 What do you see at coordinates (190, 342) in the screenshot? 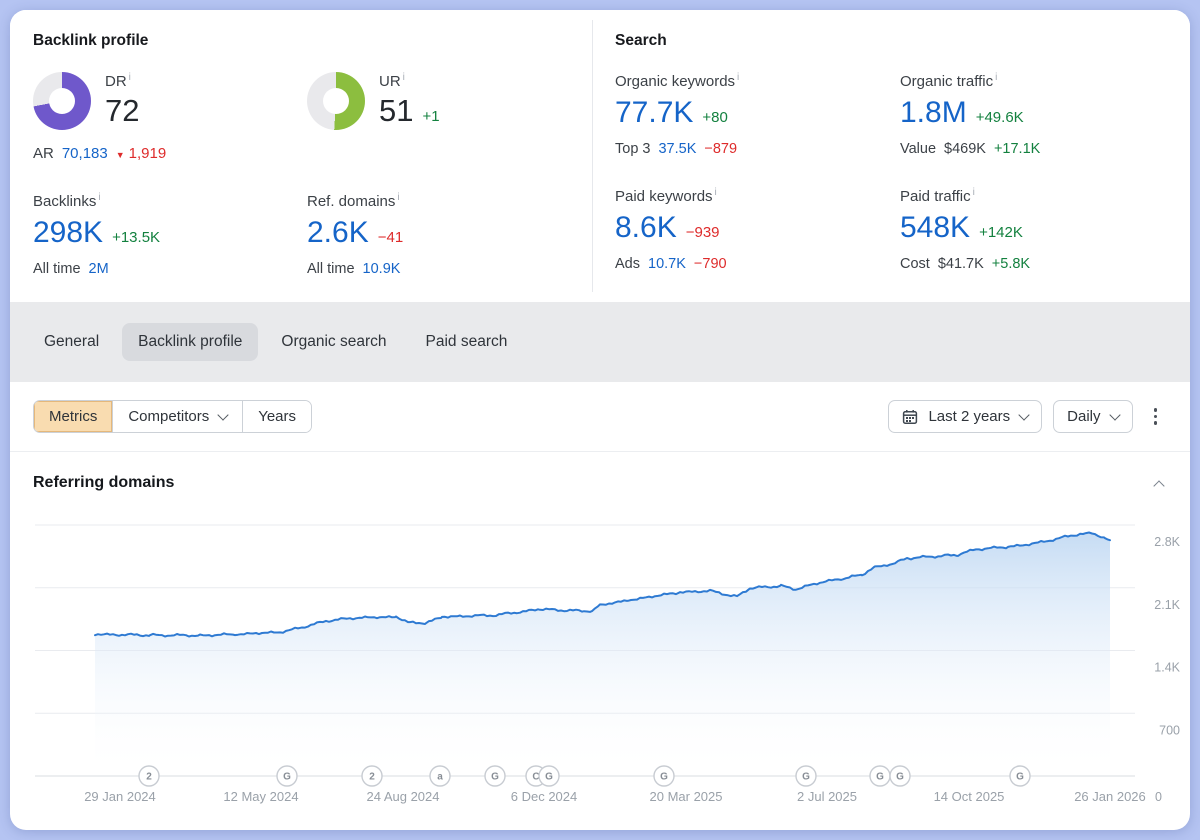
I see `tab-backlink-profile: Backlink profile` at bounding box center [190, 342].